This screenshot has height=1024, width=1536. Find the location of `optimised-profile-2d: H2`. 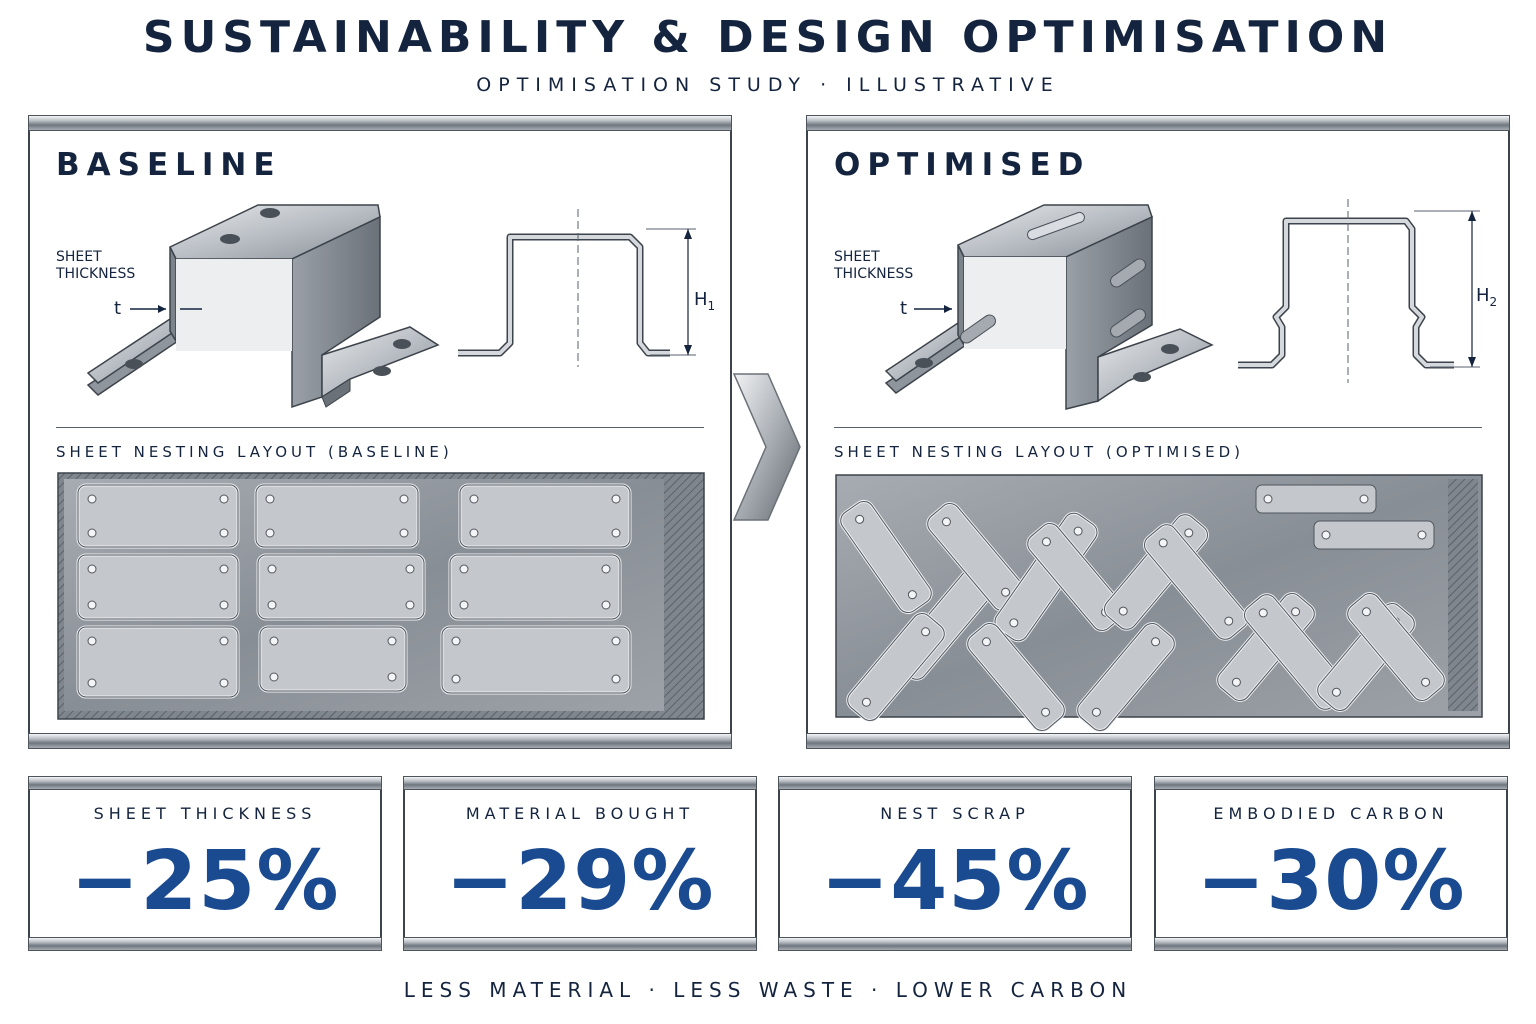

optimised-profile-2d: H2 is located at coordinates (1367, 291).